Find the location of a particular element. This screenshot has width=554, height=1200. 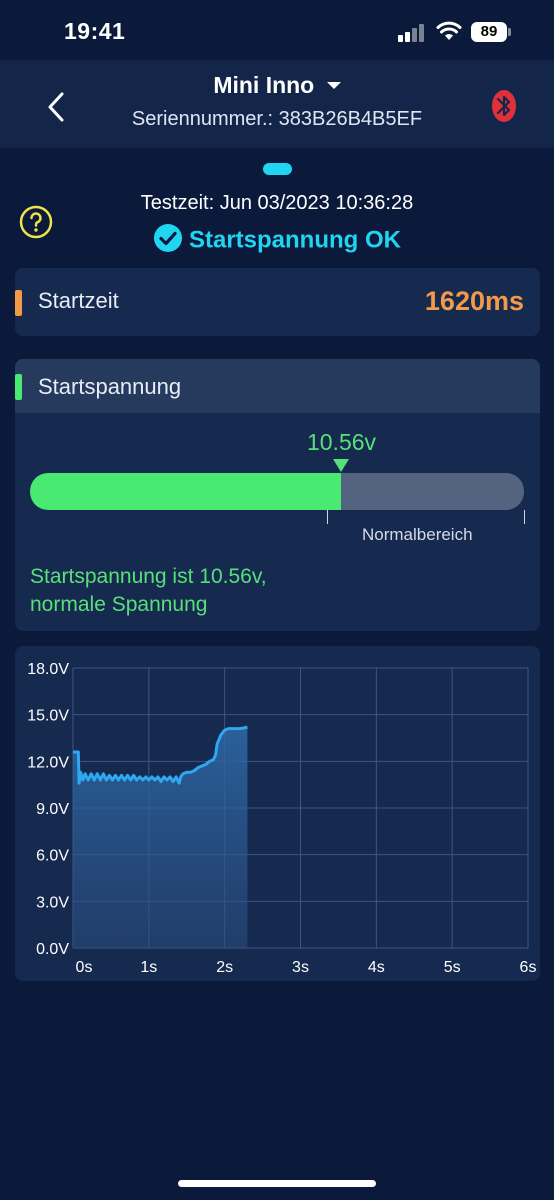

voltage-bar-fill is located at coordinates (186, 491).